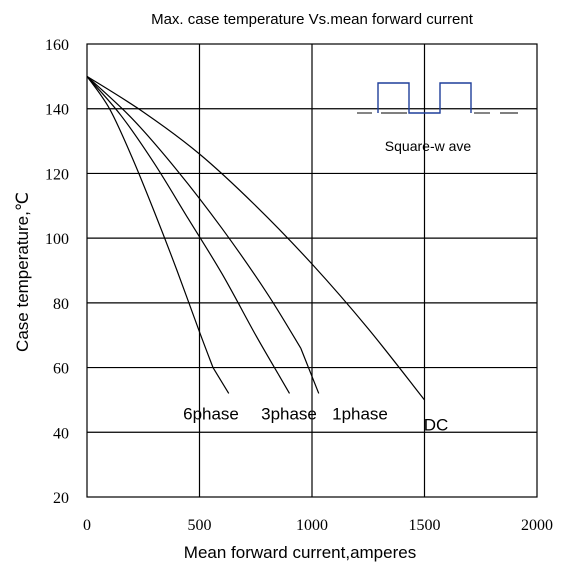  Describe the element at coordinates (61, 304) in the screenshot. I see `y-tick-label: 80` at that location.